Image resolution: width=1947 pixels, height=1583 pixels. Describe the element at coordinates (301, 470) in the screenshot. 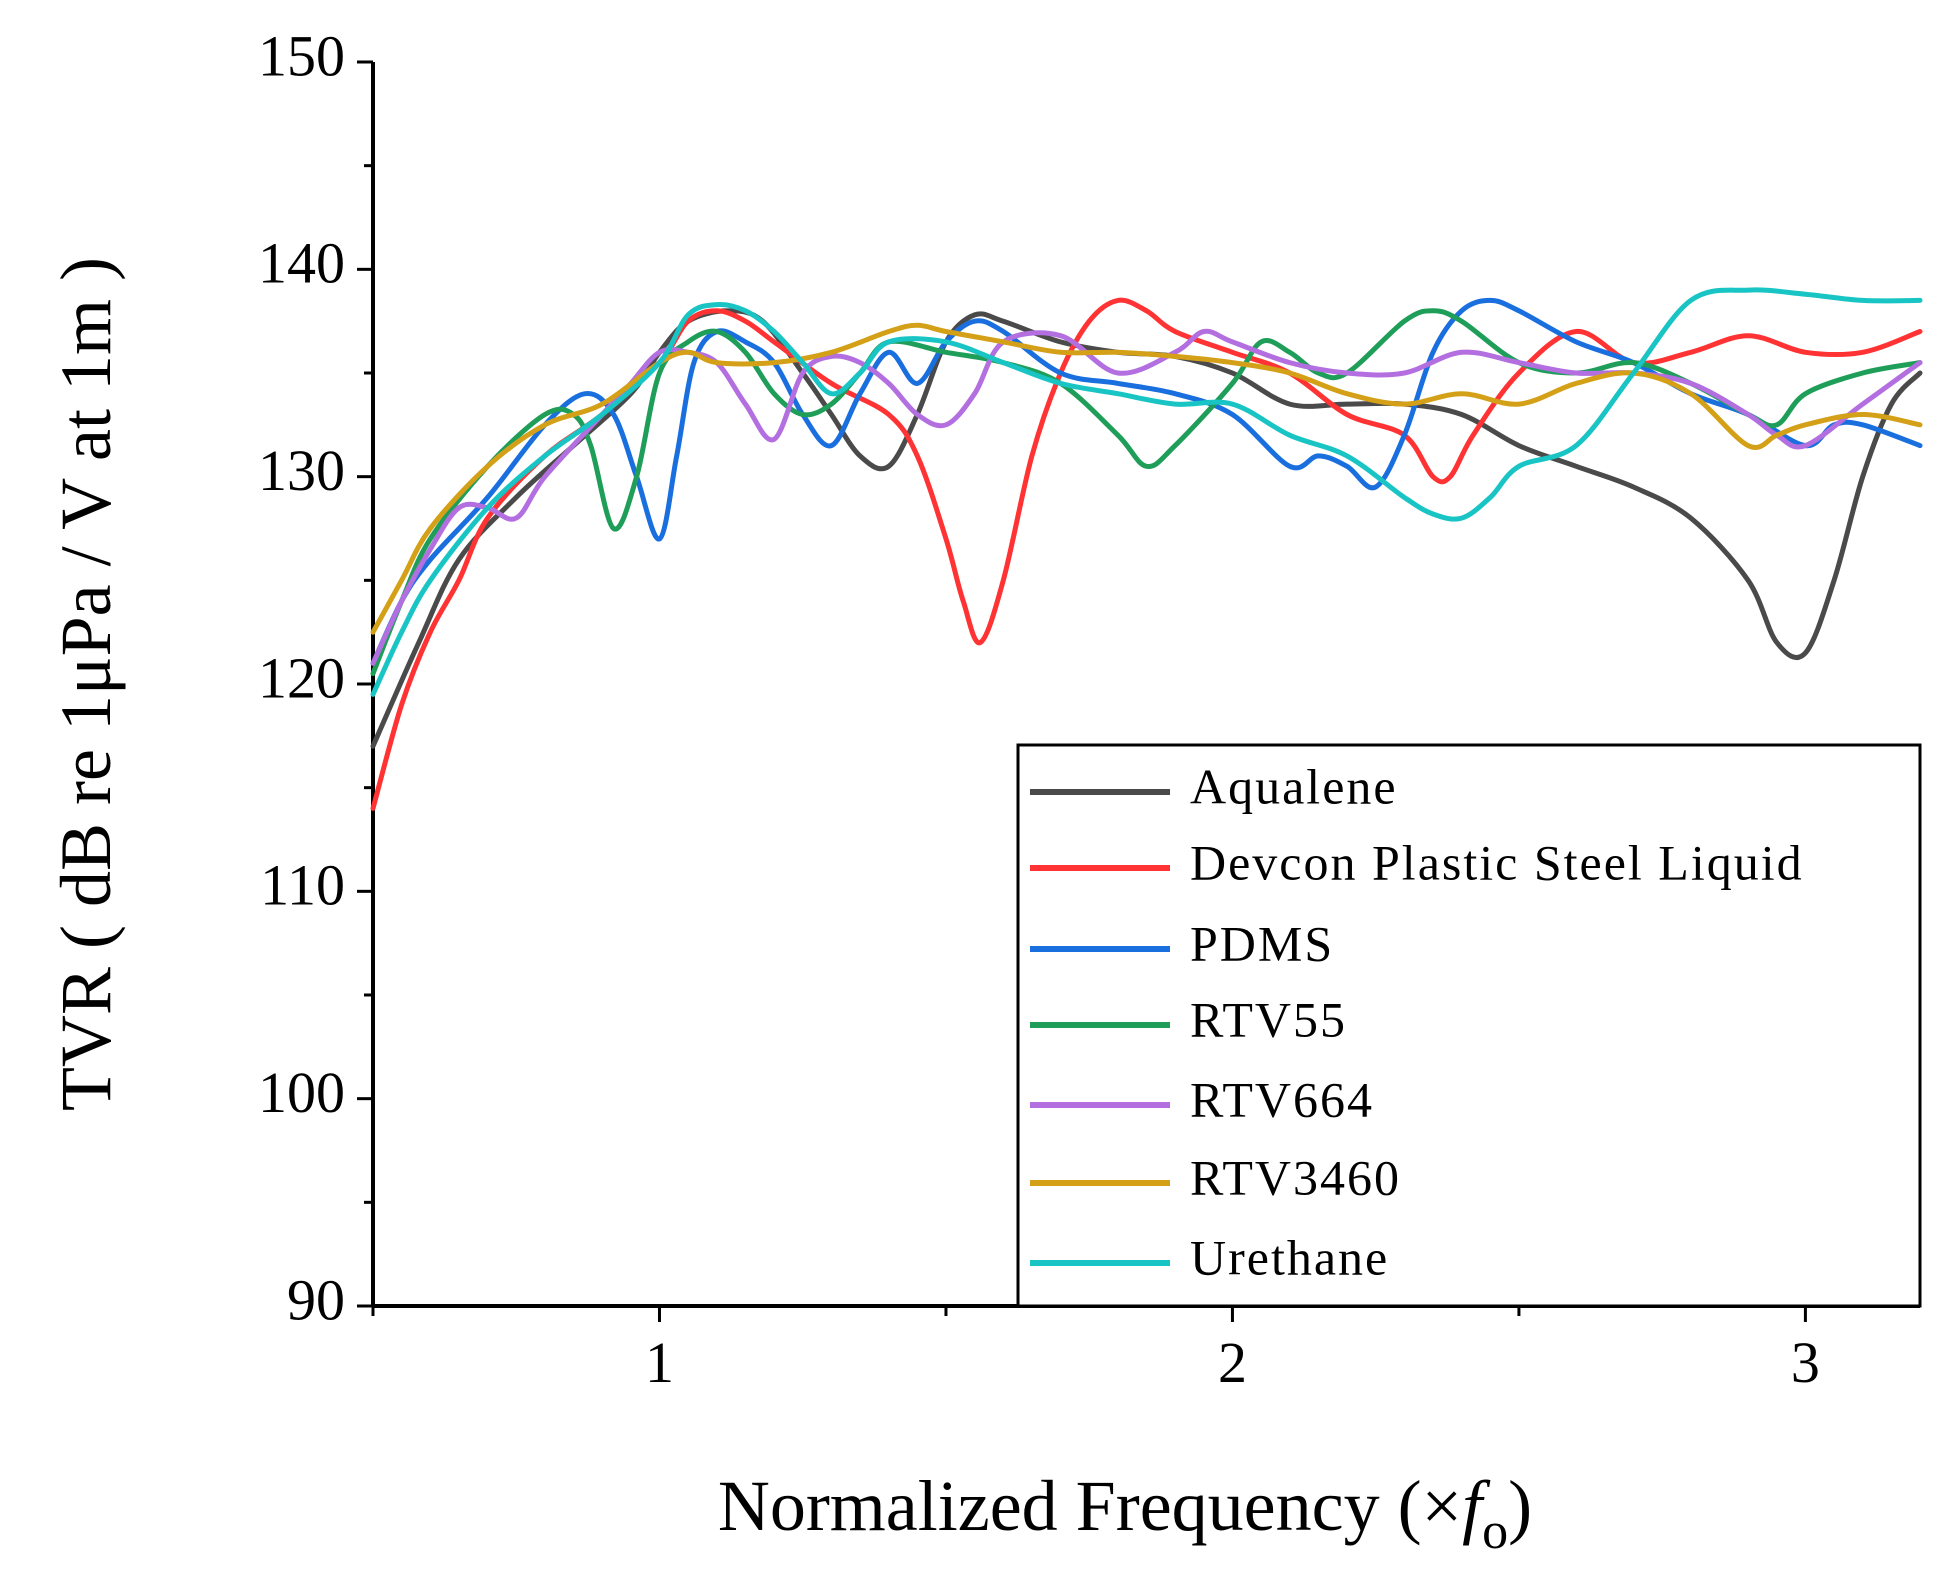

I see `y-tick-label: 130` at that location.